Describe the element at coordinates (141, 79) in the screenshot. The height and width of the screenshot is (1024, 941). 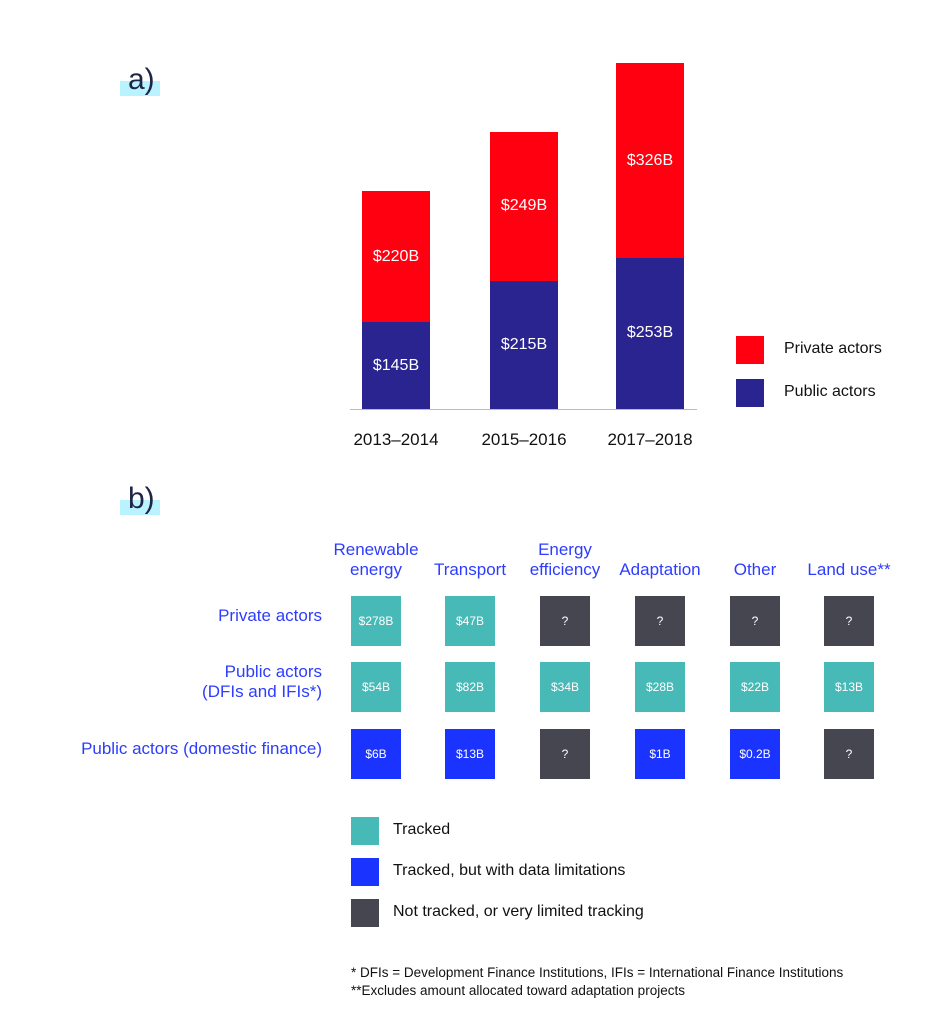
I see `panel-a-label: a)` at that location.